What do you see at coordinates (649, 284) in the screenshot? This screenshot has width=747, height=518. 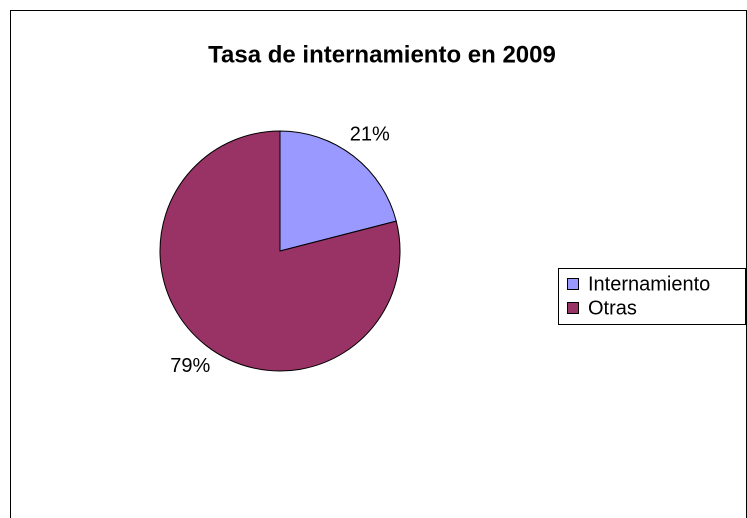 I see `legend-label: Internamiento` at bounding box center [649, 284].